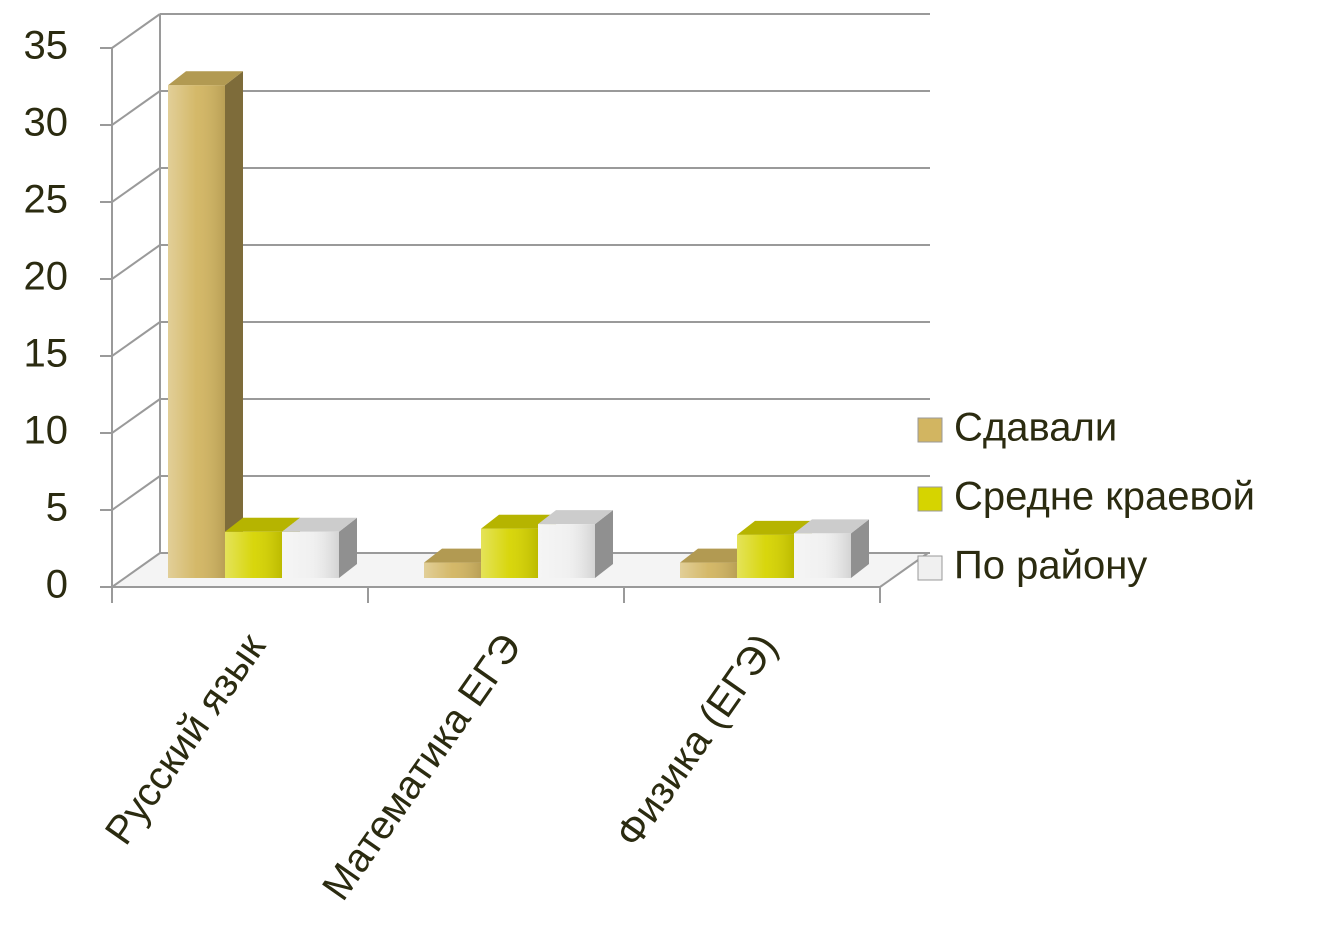 This screenshot has height=927, width=1319. Describe the element at coordinates (57, 508) in the screenshot. I see `y-tick-label: 5` at that location.